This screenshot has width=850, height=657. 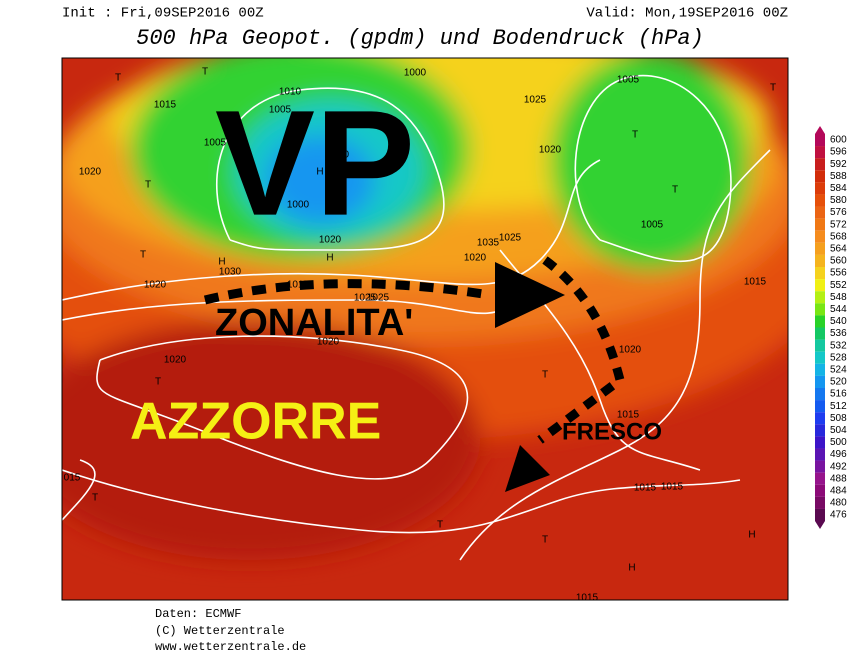 What do you see at coordinates (612, 431) in the screenshot?
I see `fresco-annotation: FRESCO` at bounding box center [612, 431].